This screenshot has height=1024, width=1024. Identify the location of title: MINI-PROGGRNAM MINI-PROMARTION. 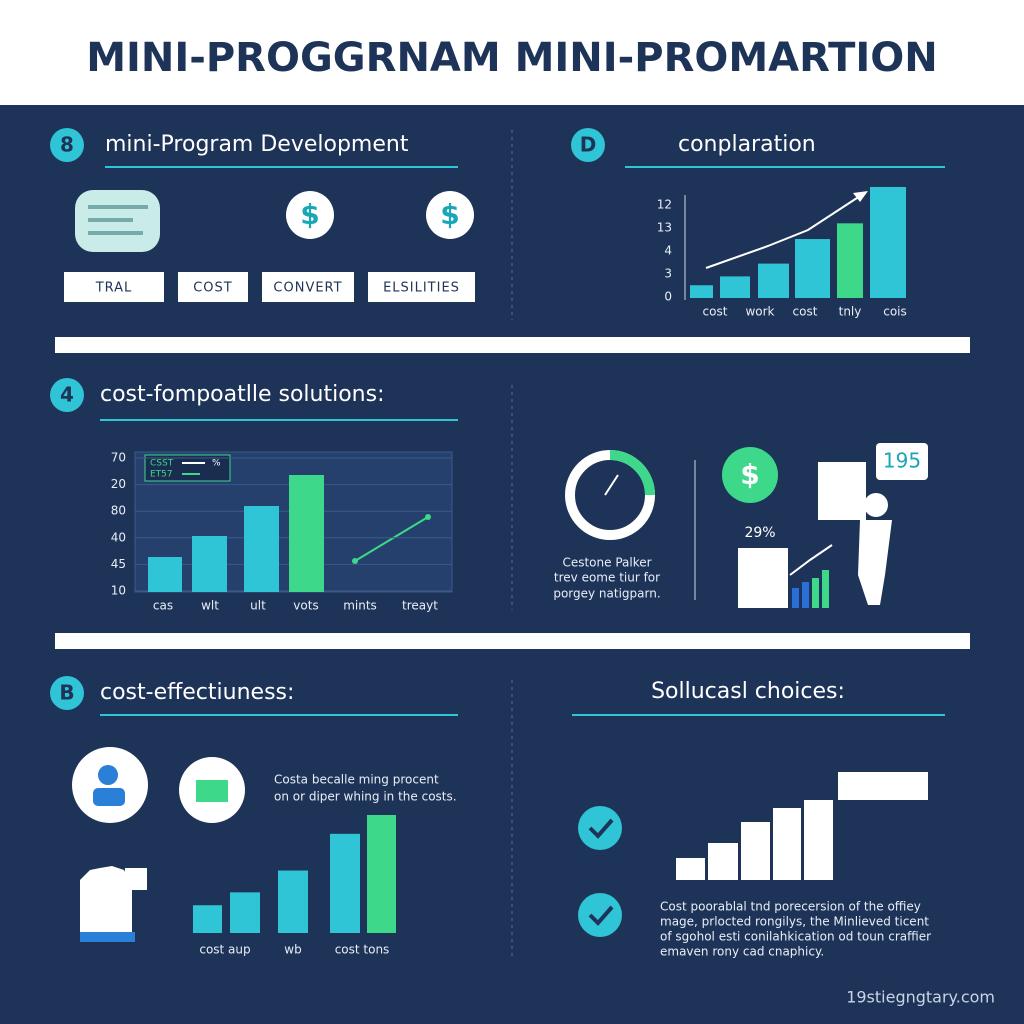
(512, 58).